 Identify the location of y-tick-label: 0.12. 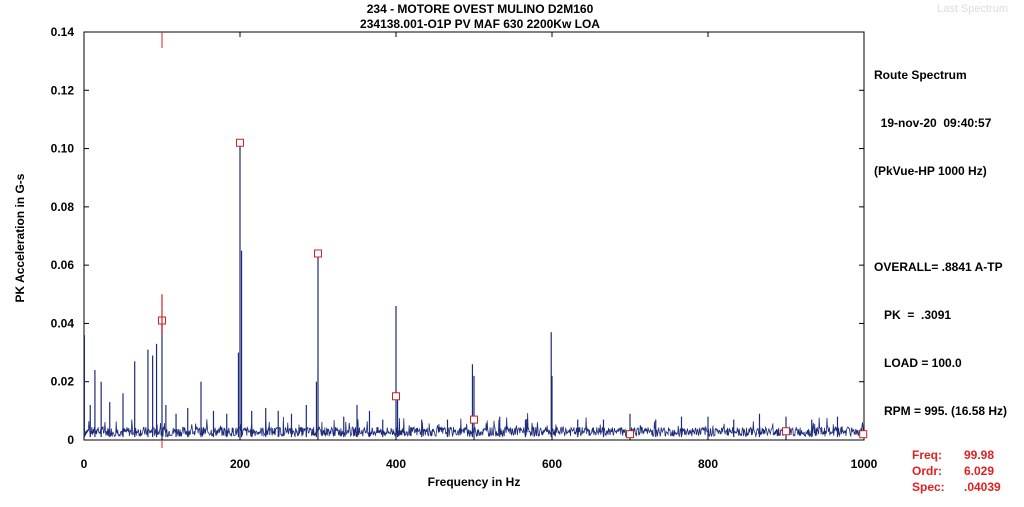
(63, 90).